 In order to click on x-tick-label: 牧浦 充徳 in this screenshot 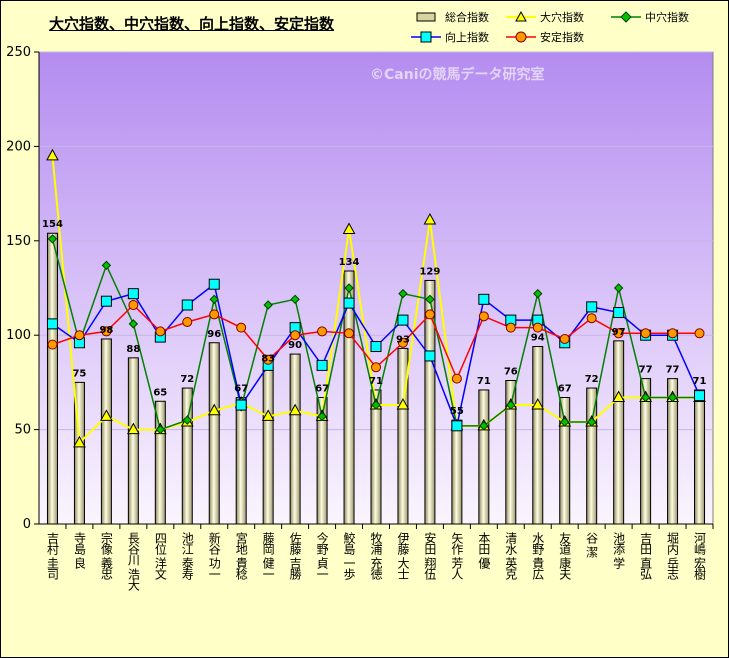, I will do `click(376, 556)`.